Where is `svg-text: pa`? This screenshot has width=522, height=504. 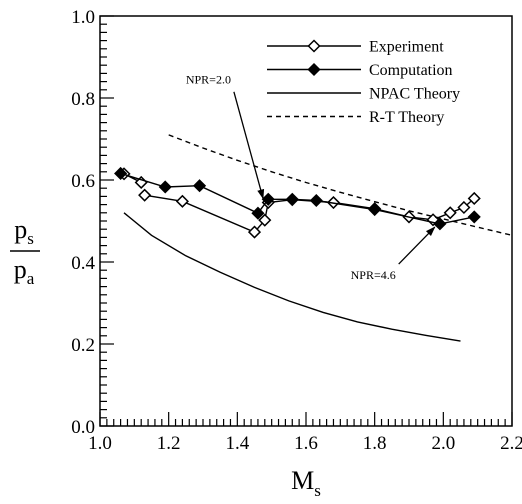
svg-text: pa is located at coordinates (24, 271).